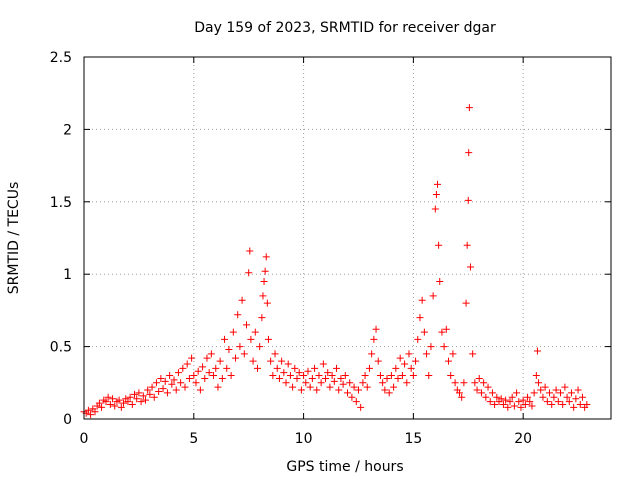 The width and height of the screenshot is (640, 480). Describe the element at coordinates (61, 58) in the screenshot. I see `y-tick-label: 2.5` at that location.